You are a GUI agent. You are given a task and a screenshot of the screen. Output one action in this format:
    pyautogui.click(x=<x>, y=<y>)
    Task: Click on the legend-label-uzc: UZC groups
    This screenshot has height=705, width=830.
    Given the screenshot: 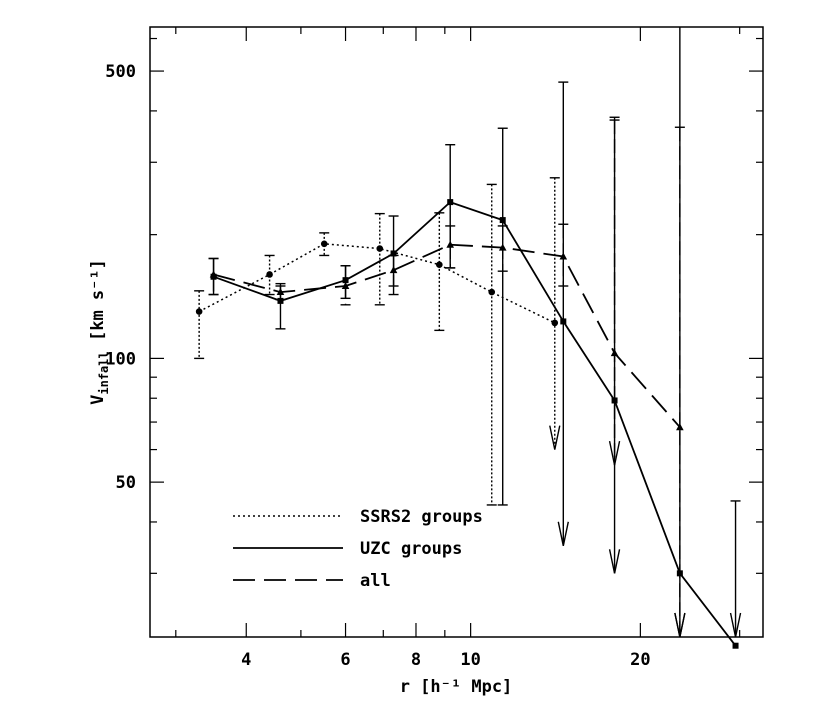 What is the action you would take?
    pyautogui.click(x=411, y=549)
    